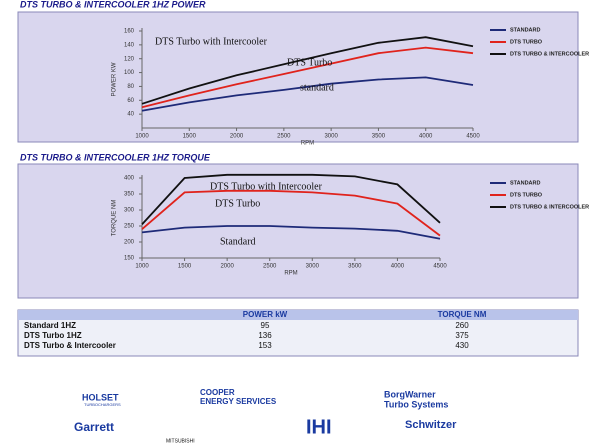  I want to click on y-tick-label: 80, so click(130, 87).